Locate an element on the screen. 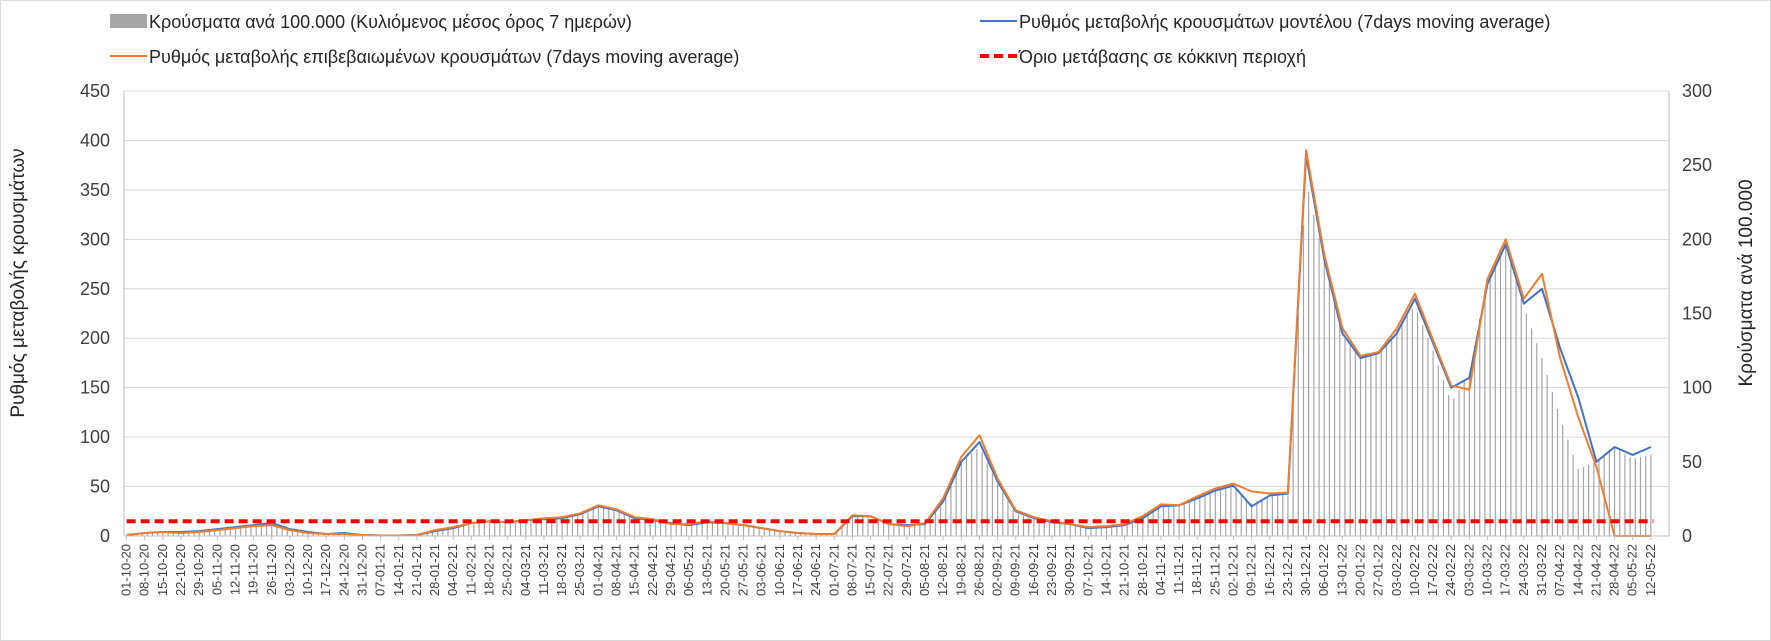 Image resolution: width=1771 pixels, height=641 pixels. x-tick-label: 07-04-22 is located at coordinates (1559, 570).